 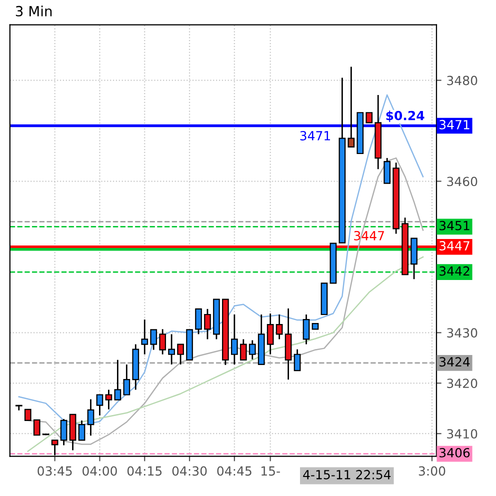 I want to click on x-tick-label: 15-, so click(x=271, y=471).